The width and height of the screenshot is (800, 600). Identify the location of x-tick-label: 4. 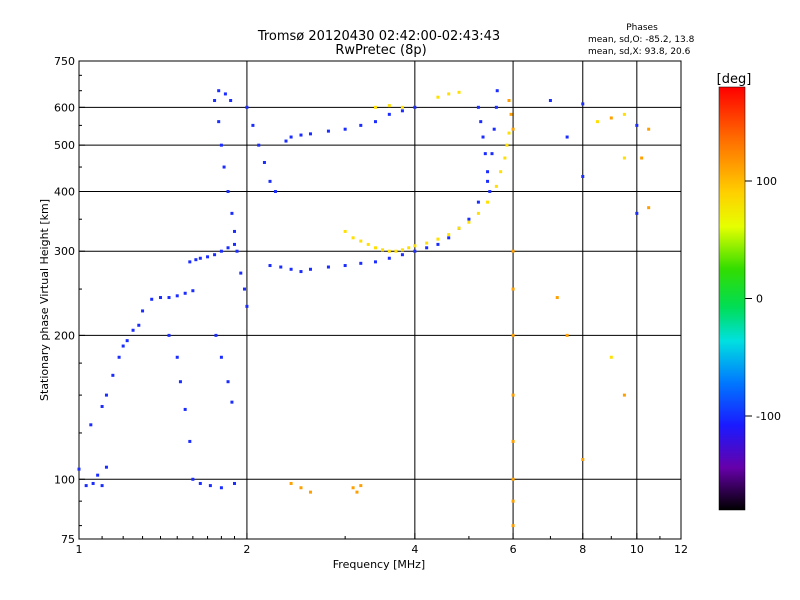
(414, 549).